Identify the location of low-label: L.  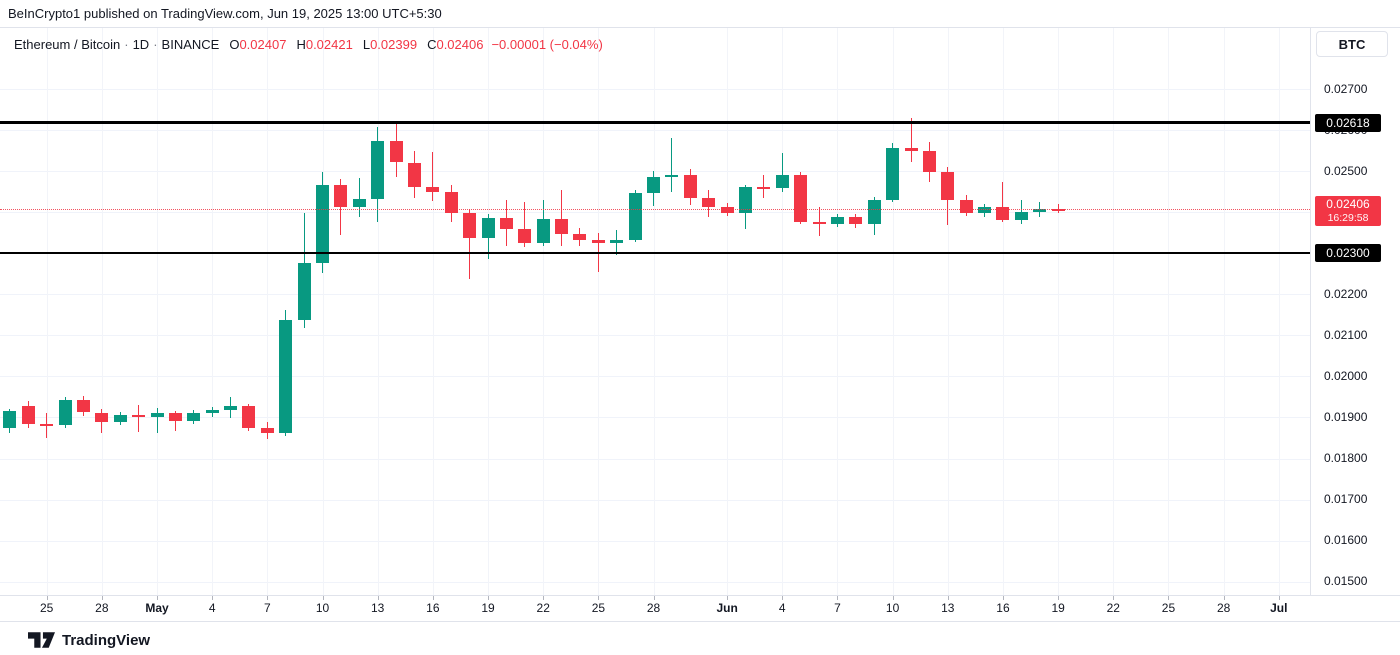
(366, 44).